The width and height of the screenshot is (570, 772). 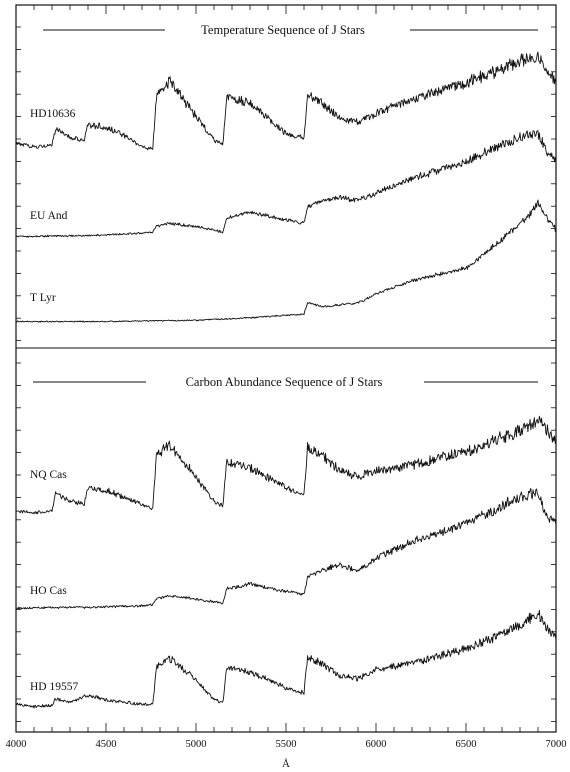 I want to click on x-tick-labels: 4000 4500 5000 5500 6000 6500 7000, so click(x=286, y=744).